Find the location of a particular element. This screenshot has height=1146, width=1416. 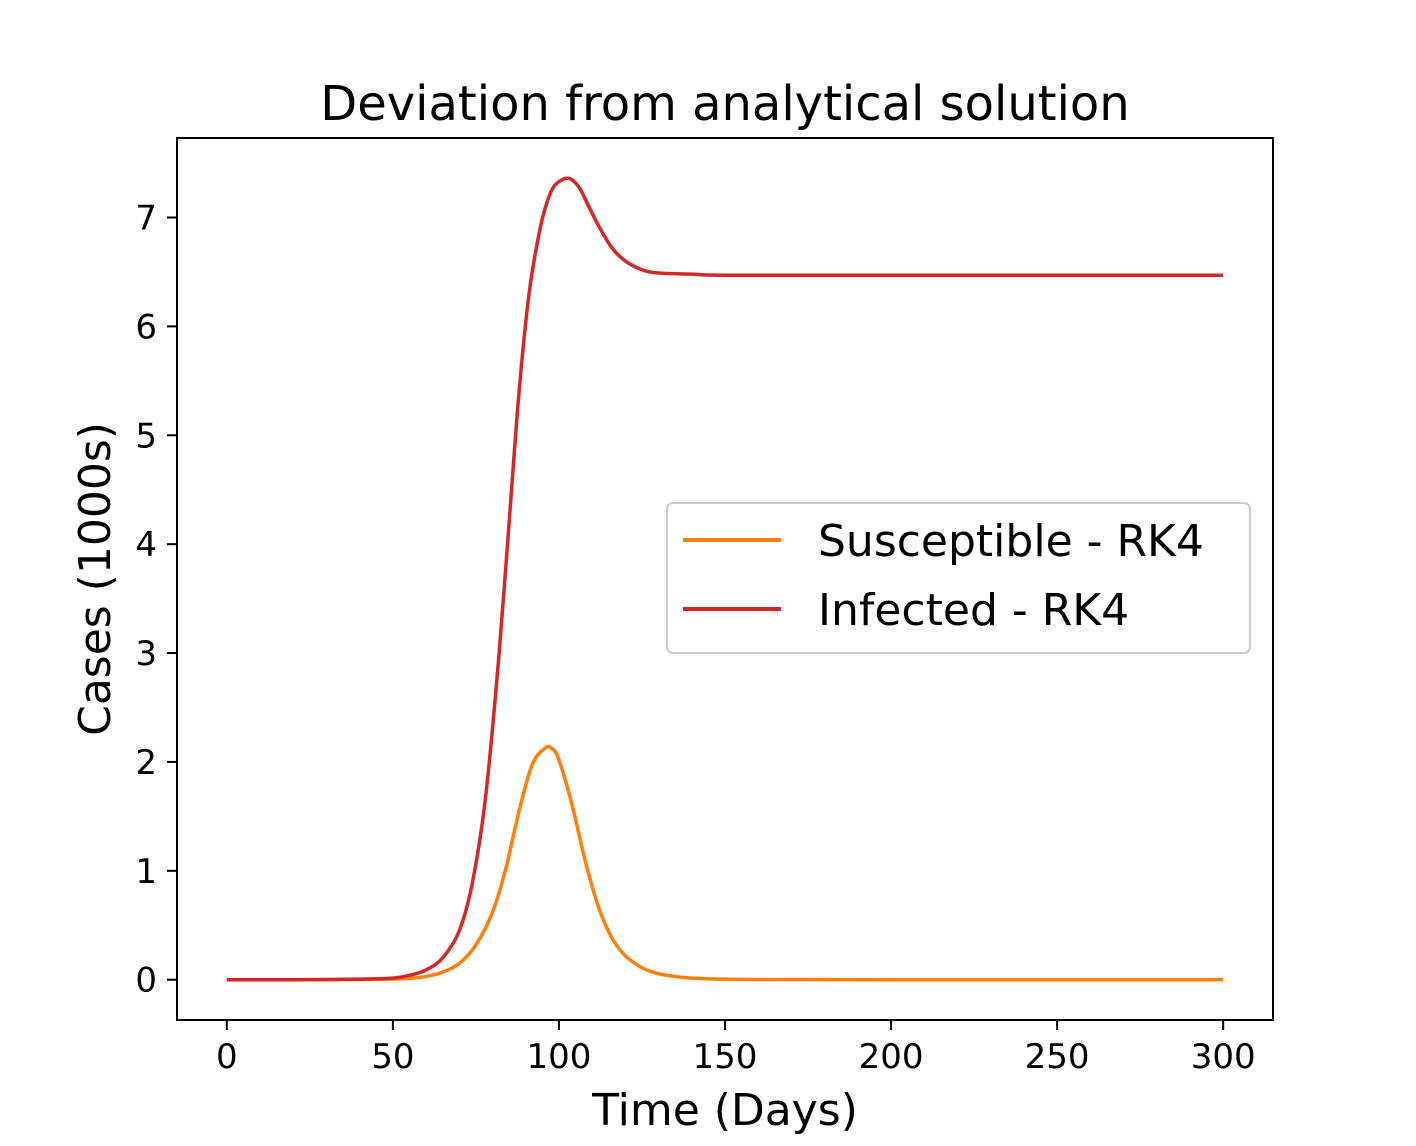

x-tick-label: 150 is located at coordinates (725, 1057).